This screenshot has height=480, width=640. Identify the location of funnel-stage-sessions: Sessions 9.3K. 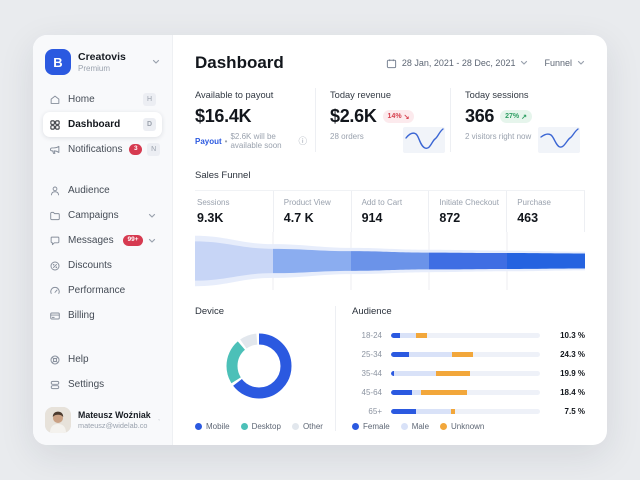
(213, 211).